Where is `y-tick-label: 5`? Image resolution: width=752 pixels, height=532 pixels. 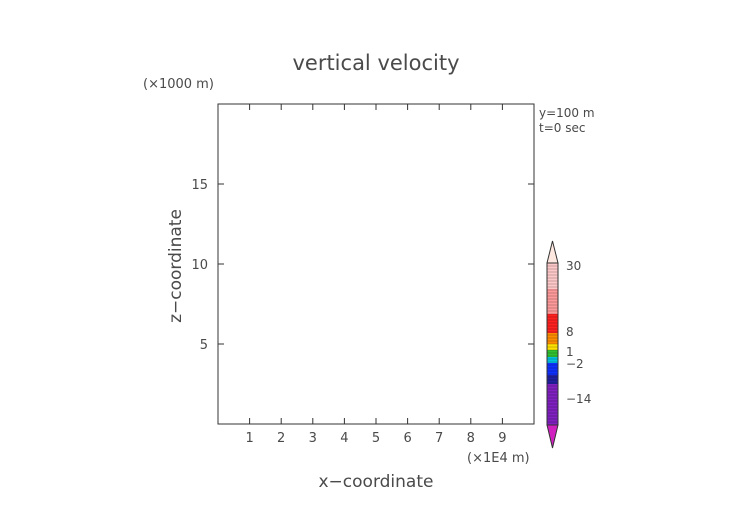
y-tick-label: 5 is located at coordinates (204, 345).